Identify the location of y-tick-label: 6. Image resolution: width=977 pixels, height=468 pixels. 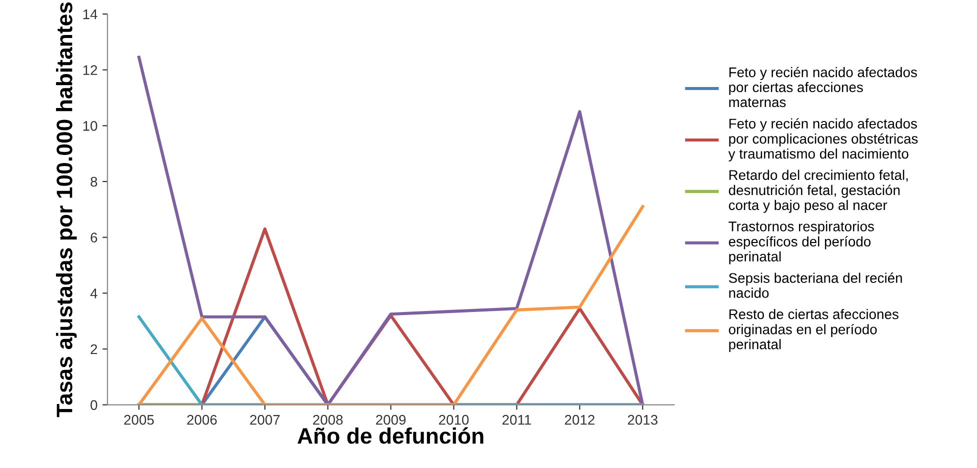
(94, 237).